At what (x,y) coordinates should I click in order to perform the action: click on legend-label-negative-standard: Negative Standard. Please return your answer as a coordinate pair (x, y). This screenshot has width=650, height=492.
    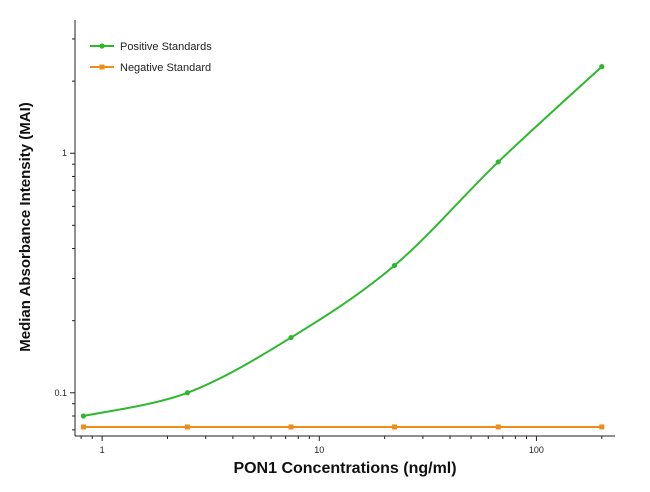
    Looking at the image, I should click on (165, 68).